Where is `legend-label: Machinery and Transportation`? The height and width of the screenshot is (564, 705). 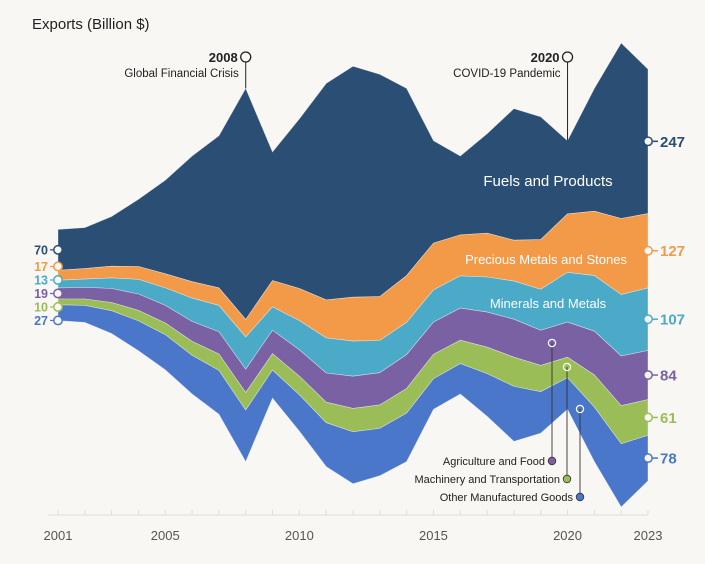
legend-label: Machinery and Transportation is located at coordinates (487, 480).